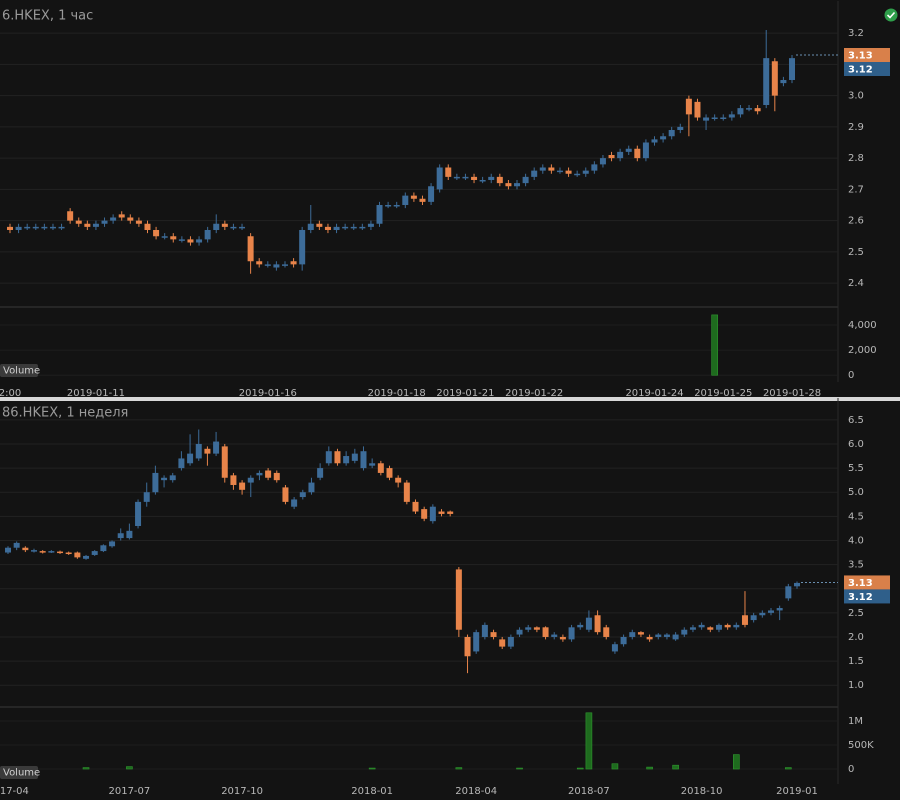  Describe the element at coordinates (465, 393) in the screenshot. I see `x-tick-label: 2019-01-21` at that location.